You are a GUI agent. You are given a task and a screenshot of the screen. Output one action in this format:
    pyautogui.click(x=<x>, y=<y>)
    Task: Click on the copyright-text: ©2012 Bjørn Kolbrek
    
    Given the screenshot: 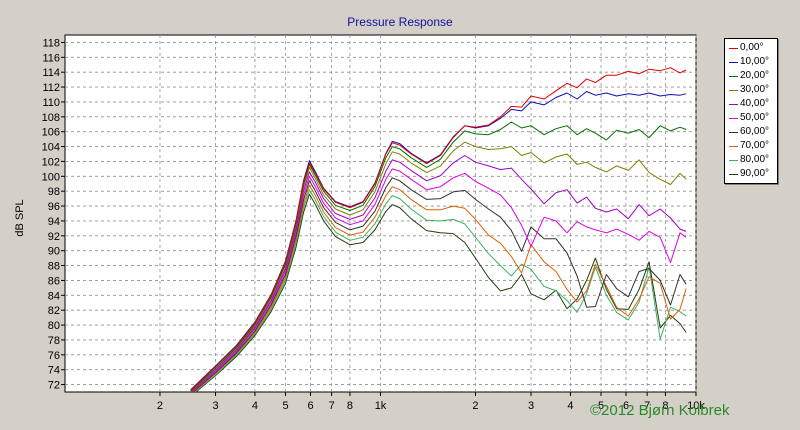 What is the action you would take?
    pyautogui.click(x=660, y=410)
    